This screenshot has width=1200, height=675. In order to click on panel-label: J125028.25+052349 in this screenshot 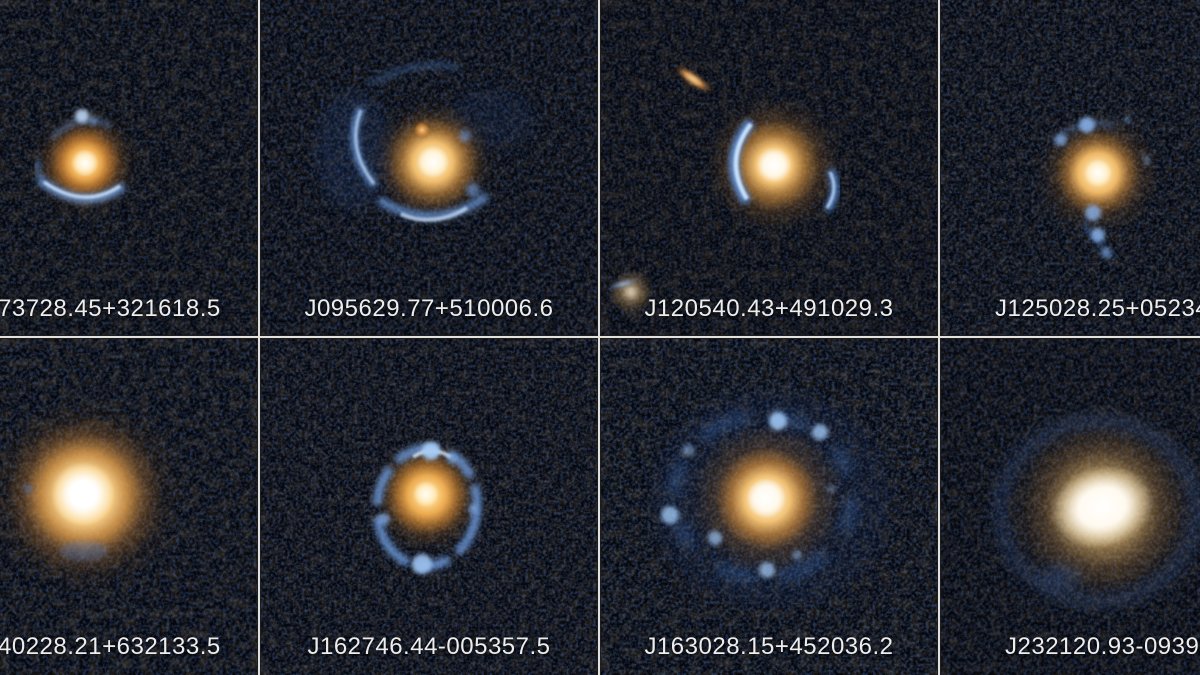, I will do `click(1097, 308)`.